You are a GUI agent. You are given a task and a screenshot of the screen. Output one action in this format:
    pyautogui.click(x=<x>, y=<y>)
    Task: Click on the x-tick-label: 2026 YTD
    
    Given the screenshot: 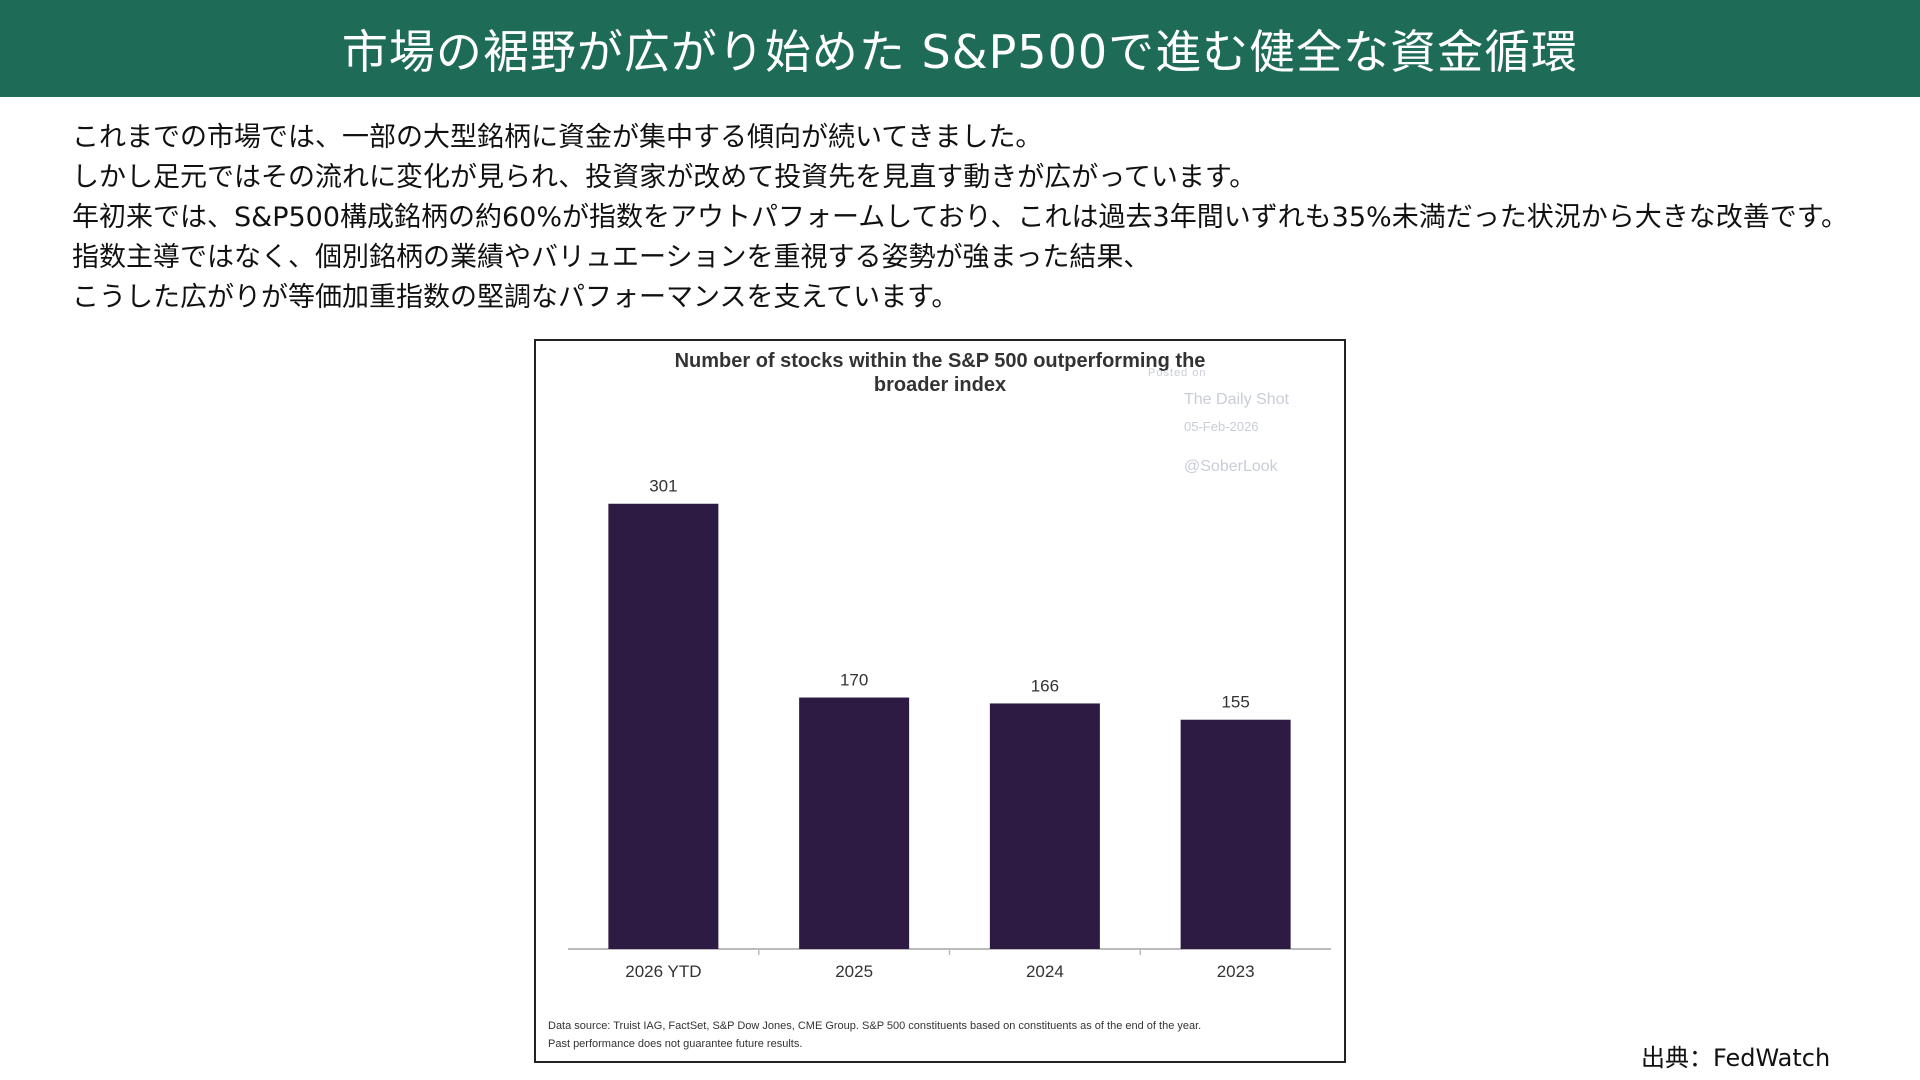 What is the action you would take?
    pyautogui.click(x=663, y=971)
    